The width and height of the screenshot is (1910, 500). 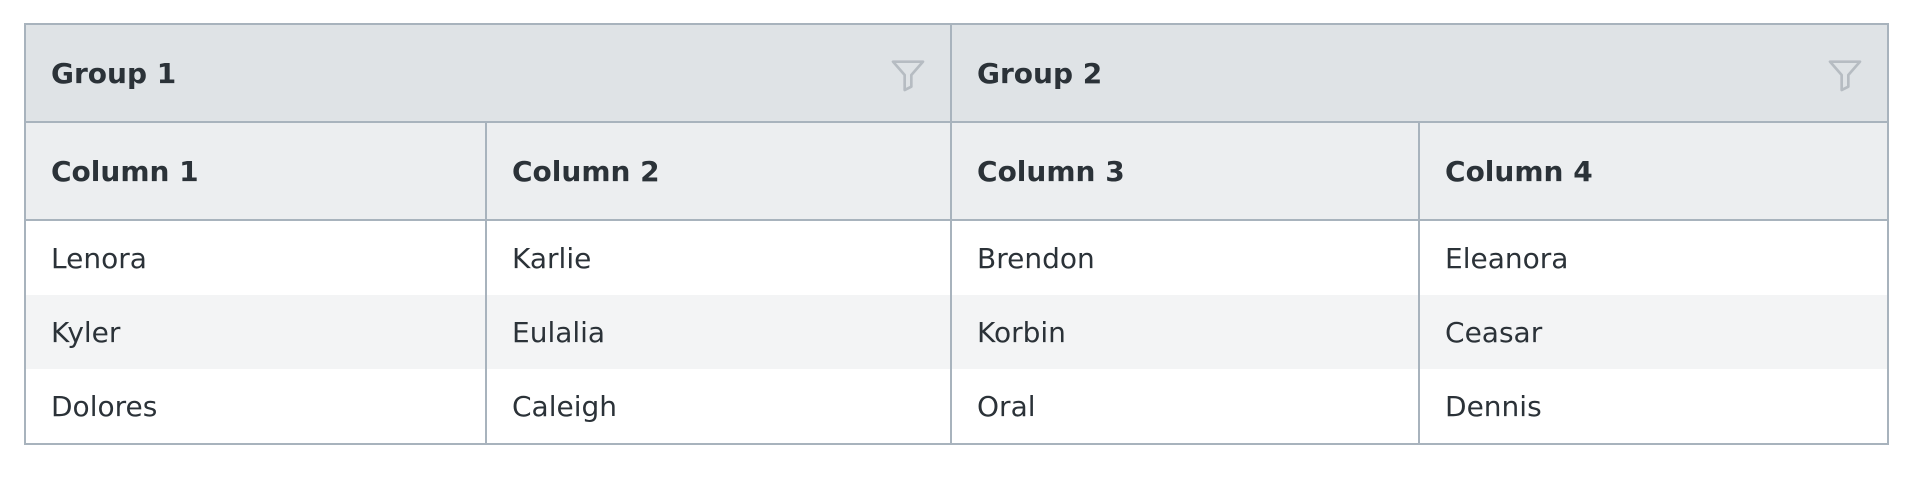 I want to click on table-row: Dolores Caleigh Oral Dennis, so click(x=957, y=406).